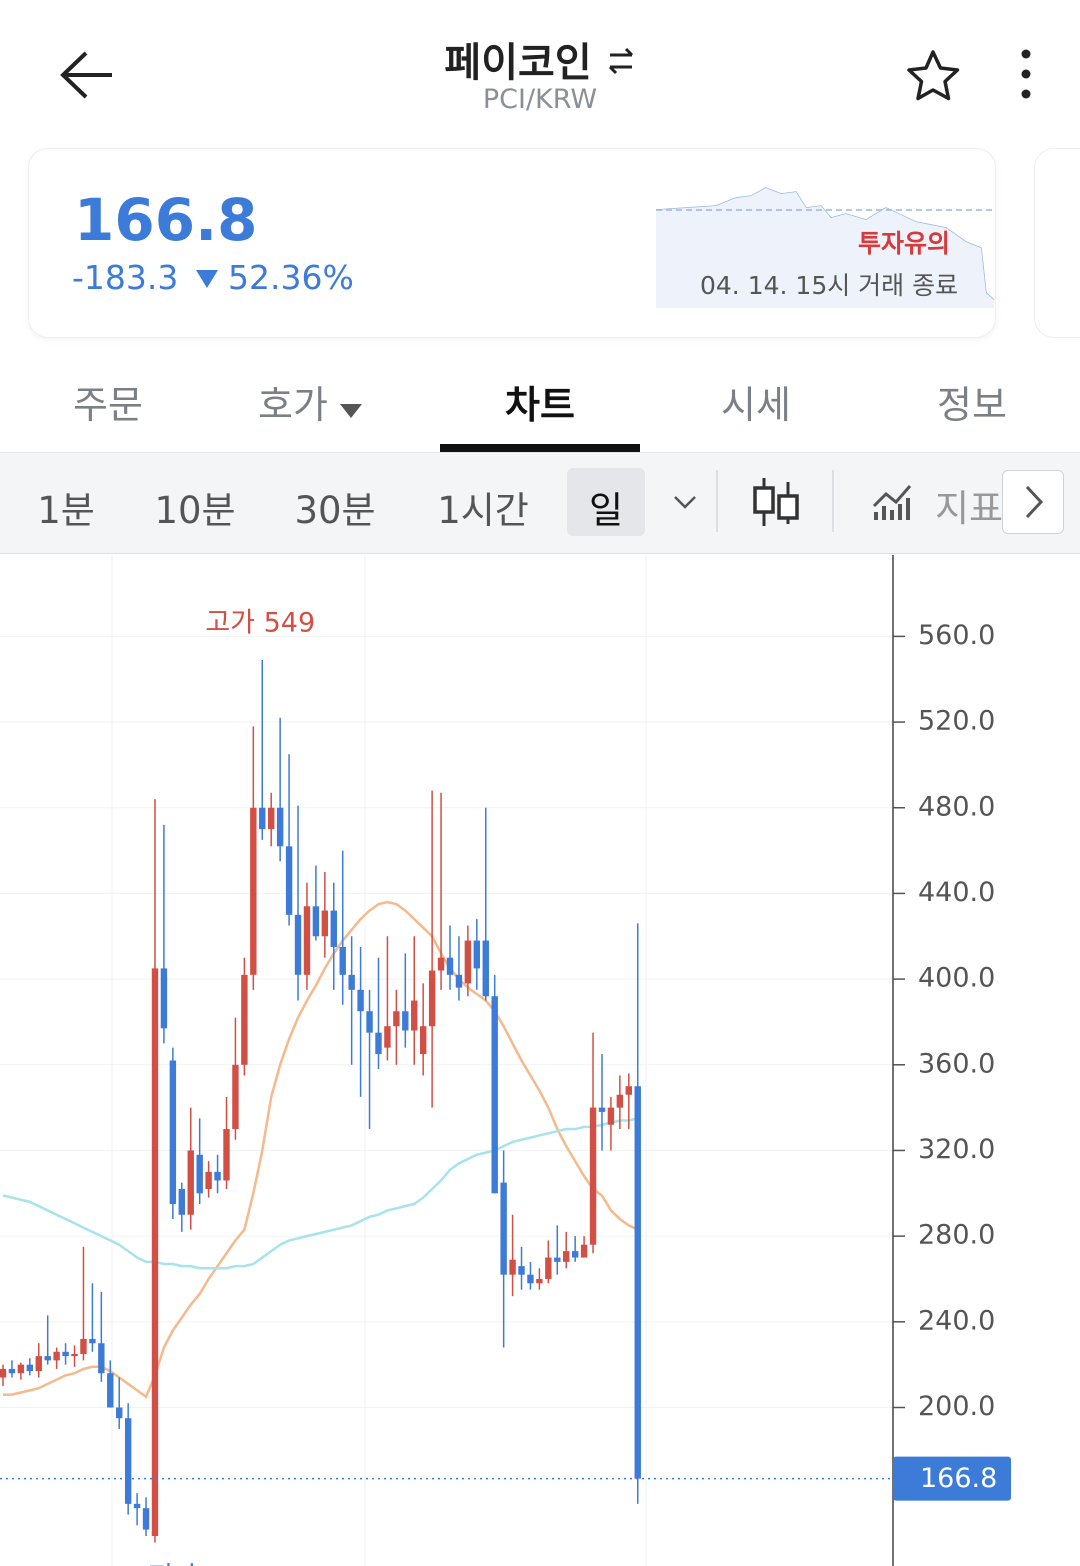 The height and width of the screenshot is (1566, 1080). What do you see at coordinates (66, 510) in the screenshot?
I see `interval: 1분` at bounding box center [66, 510].